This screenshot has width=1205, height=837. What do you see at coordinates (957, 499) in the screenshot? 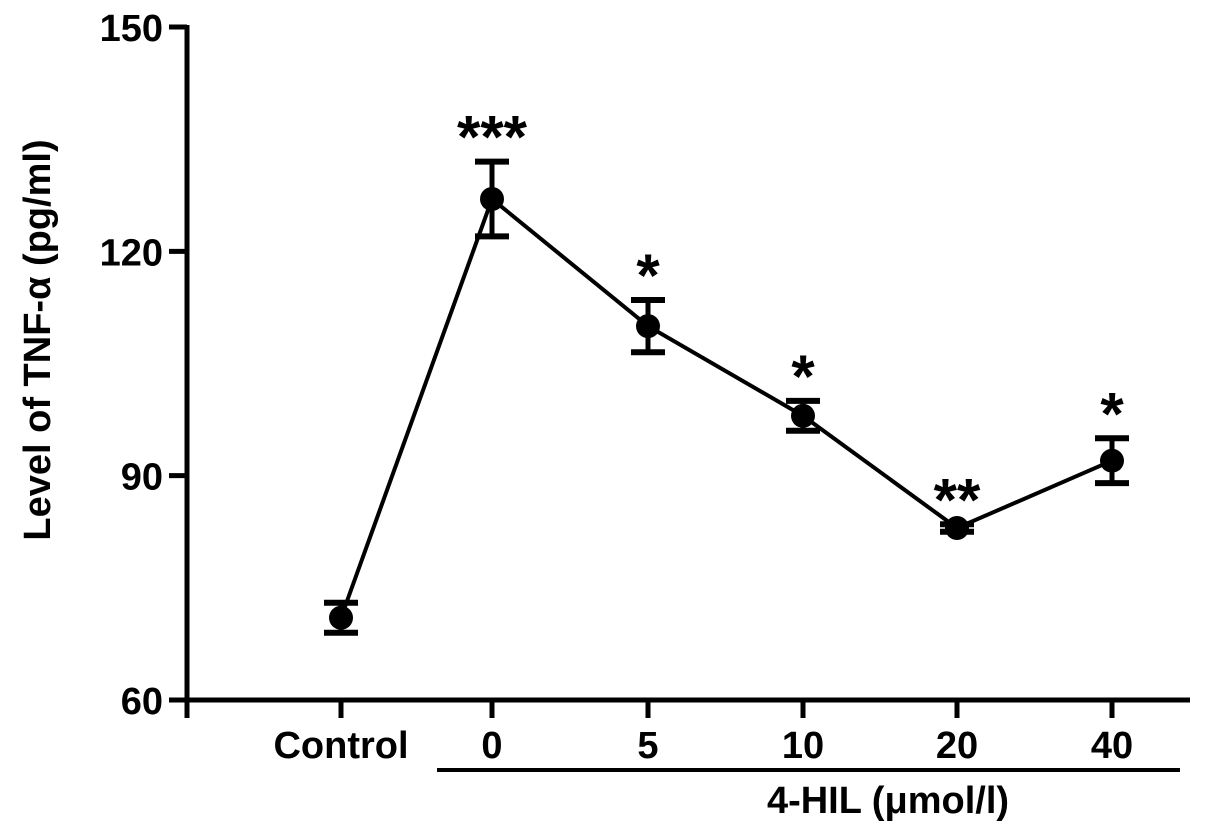
I see `significance-marker: **` at bounding box center [957, 499].